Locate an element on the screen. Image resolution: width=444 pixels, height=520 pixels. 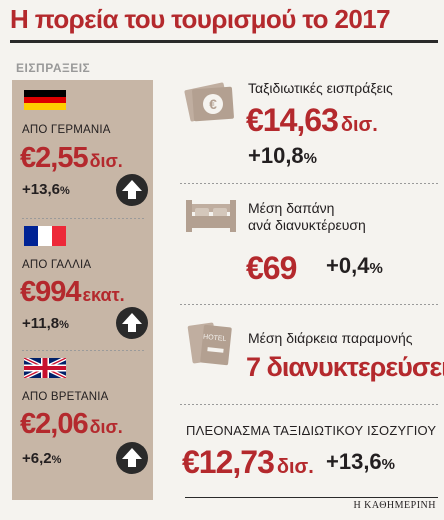
avg-spend-value: €69 is located at coordinates (271, 268).